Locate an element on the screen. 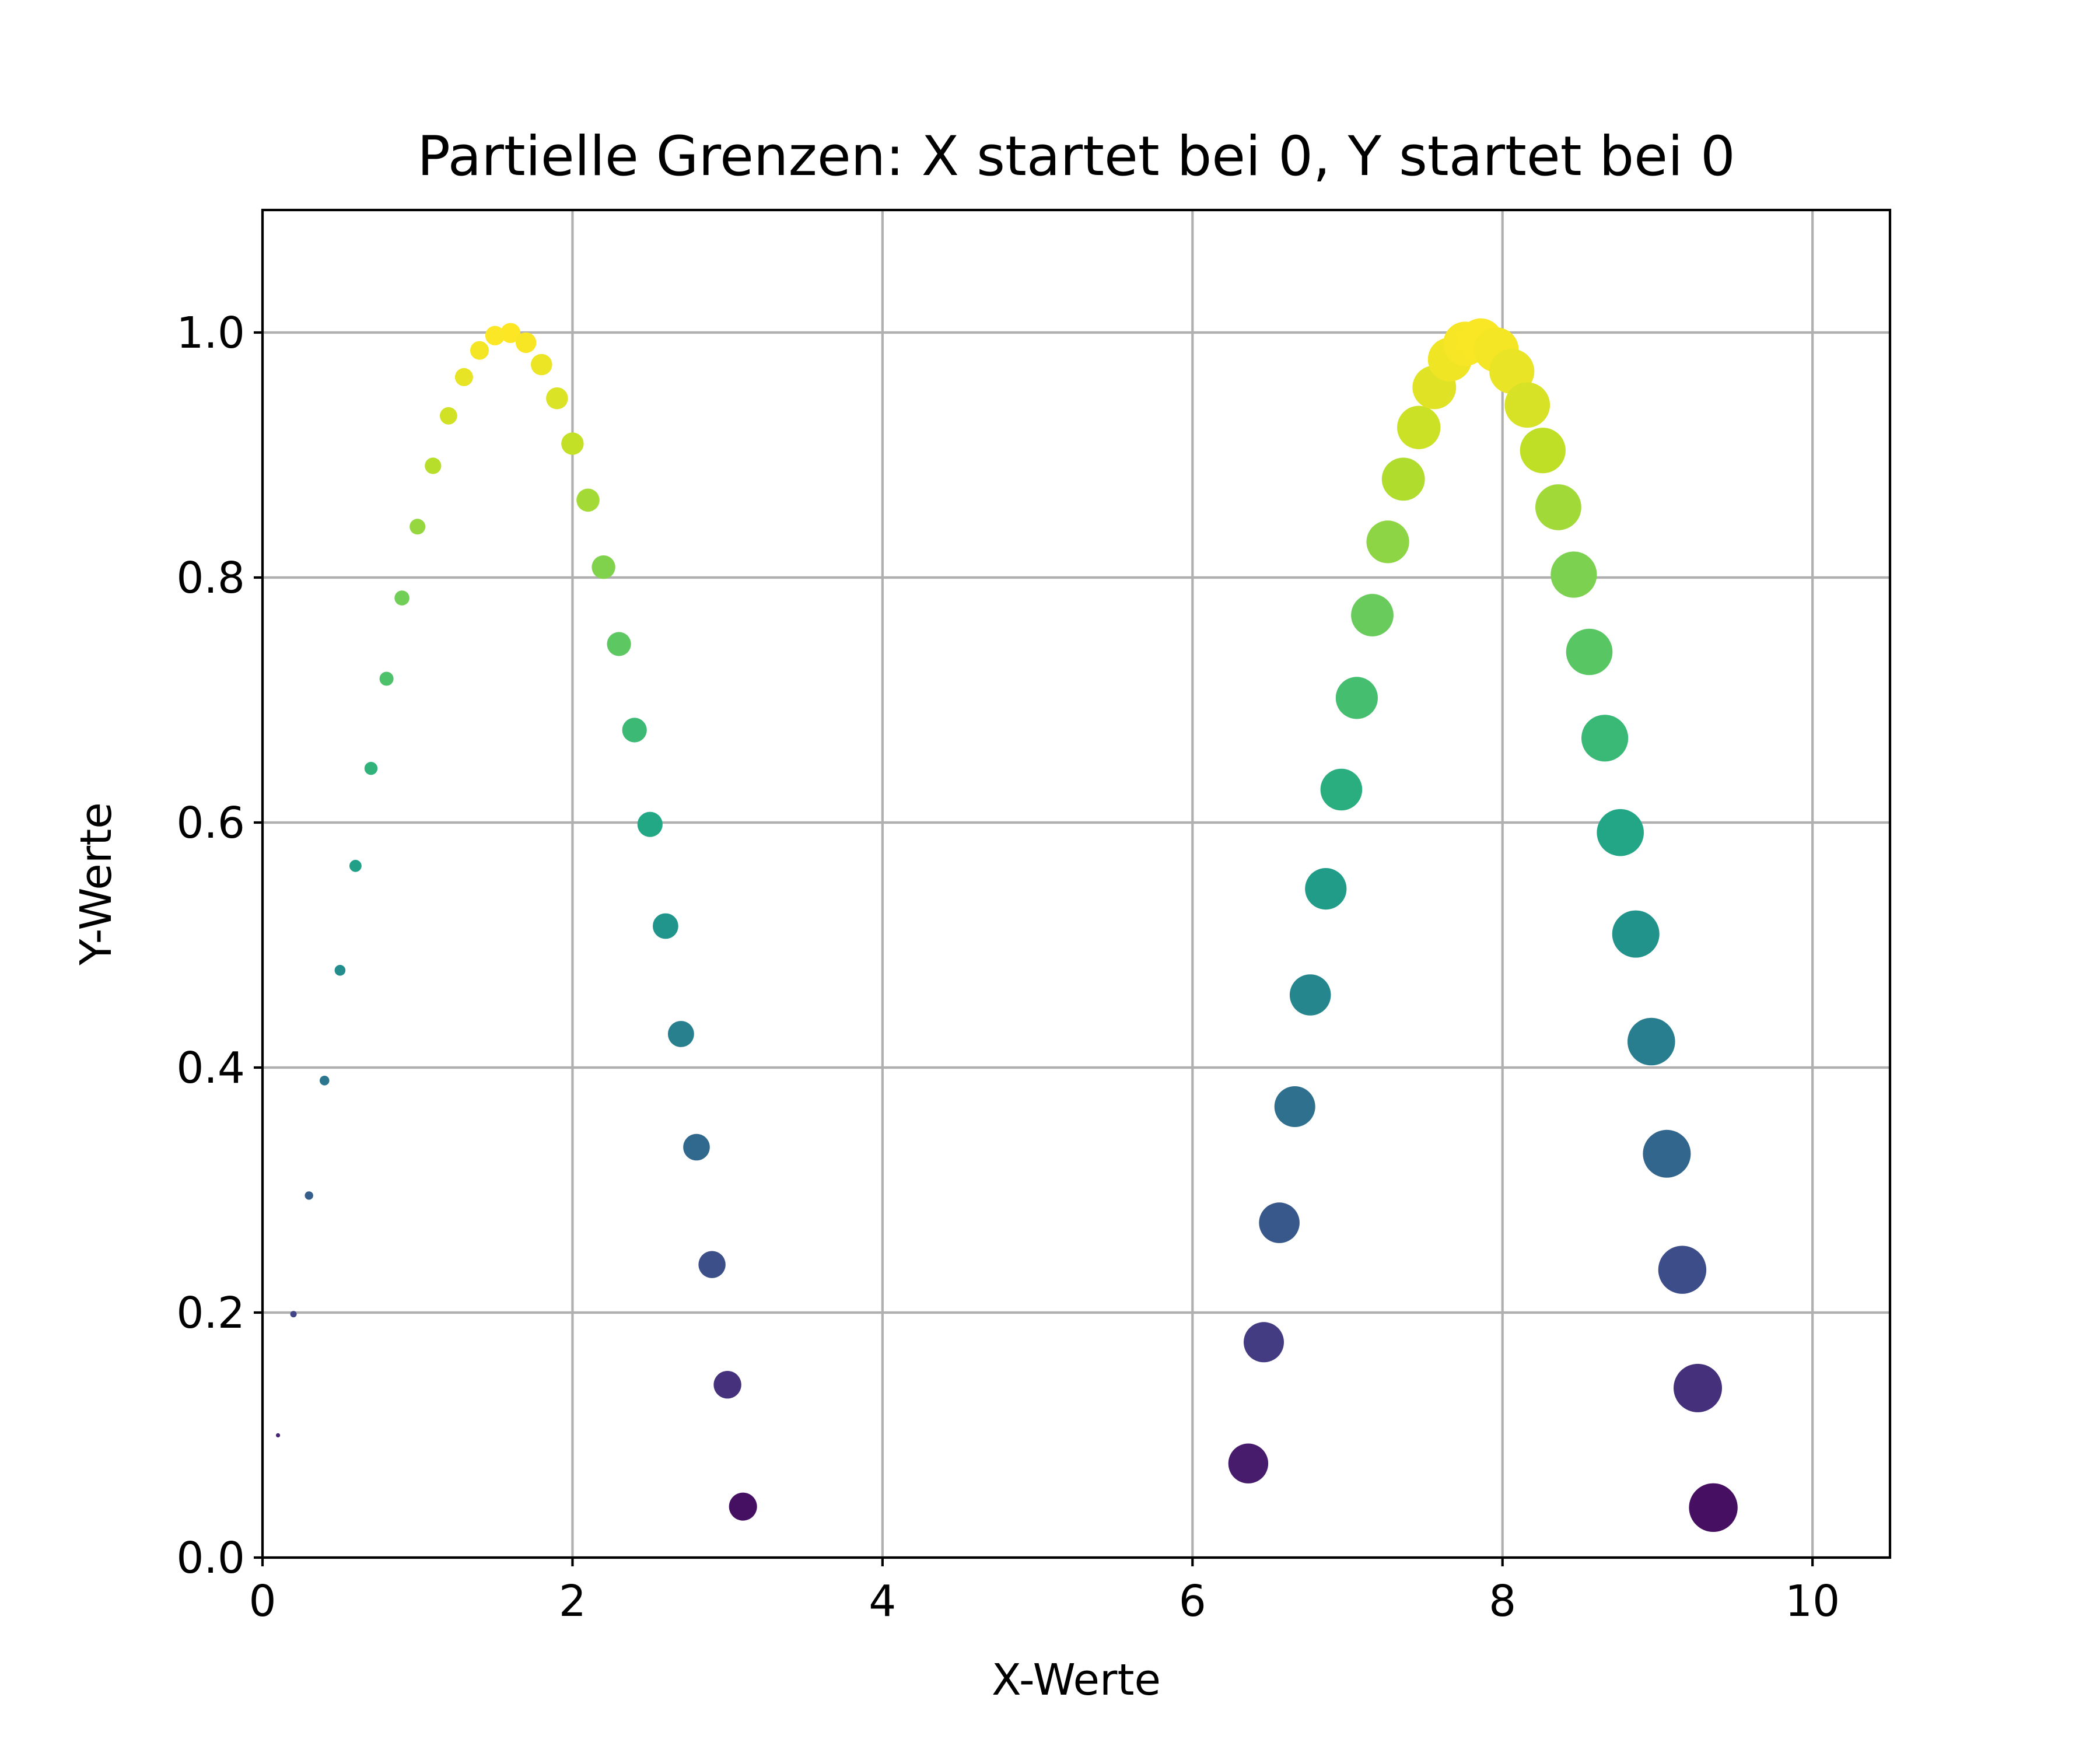  y-tick-label: 0.8 is located at coordinates (210, 578).